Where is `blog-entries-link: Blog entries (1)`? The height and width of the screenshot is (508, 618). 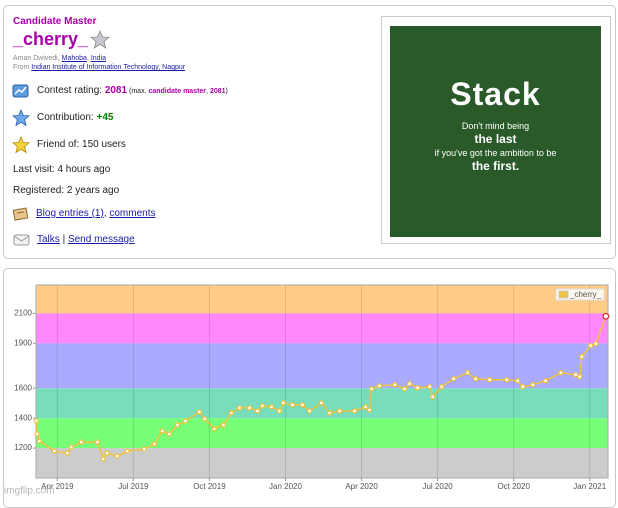
blog-entries-link: Blog entries (1) is located at coordinates (70, 213).